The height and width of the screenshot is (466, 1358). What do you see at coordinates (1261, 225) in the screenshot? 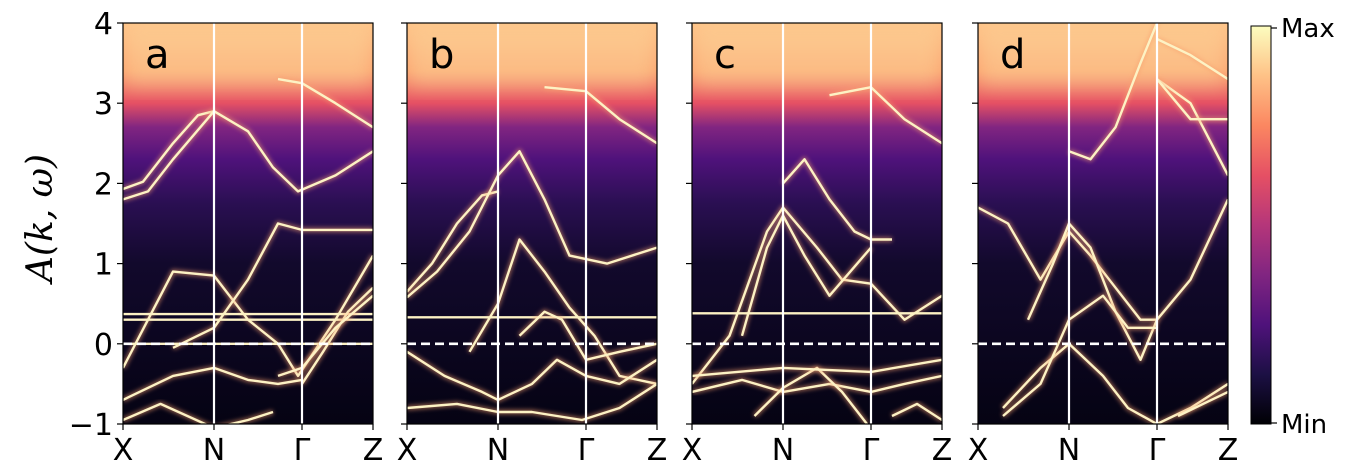
I see `colorbar-gradient` at bounding box center [1261, 225].